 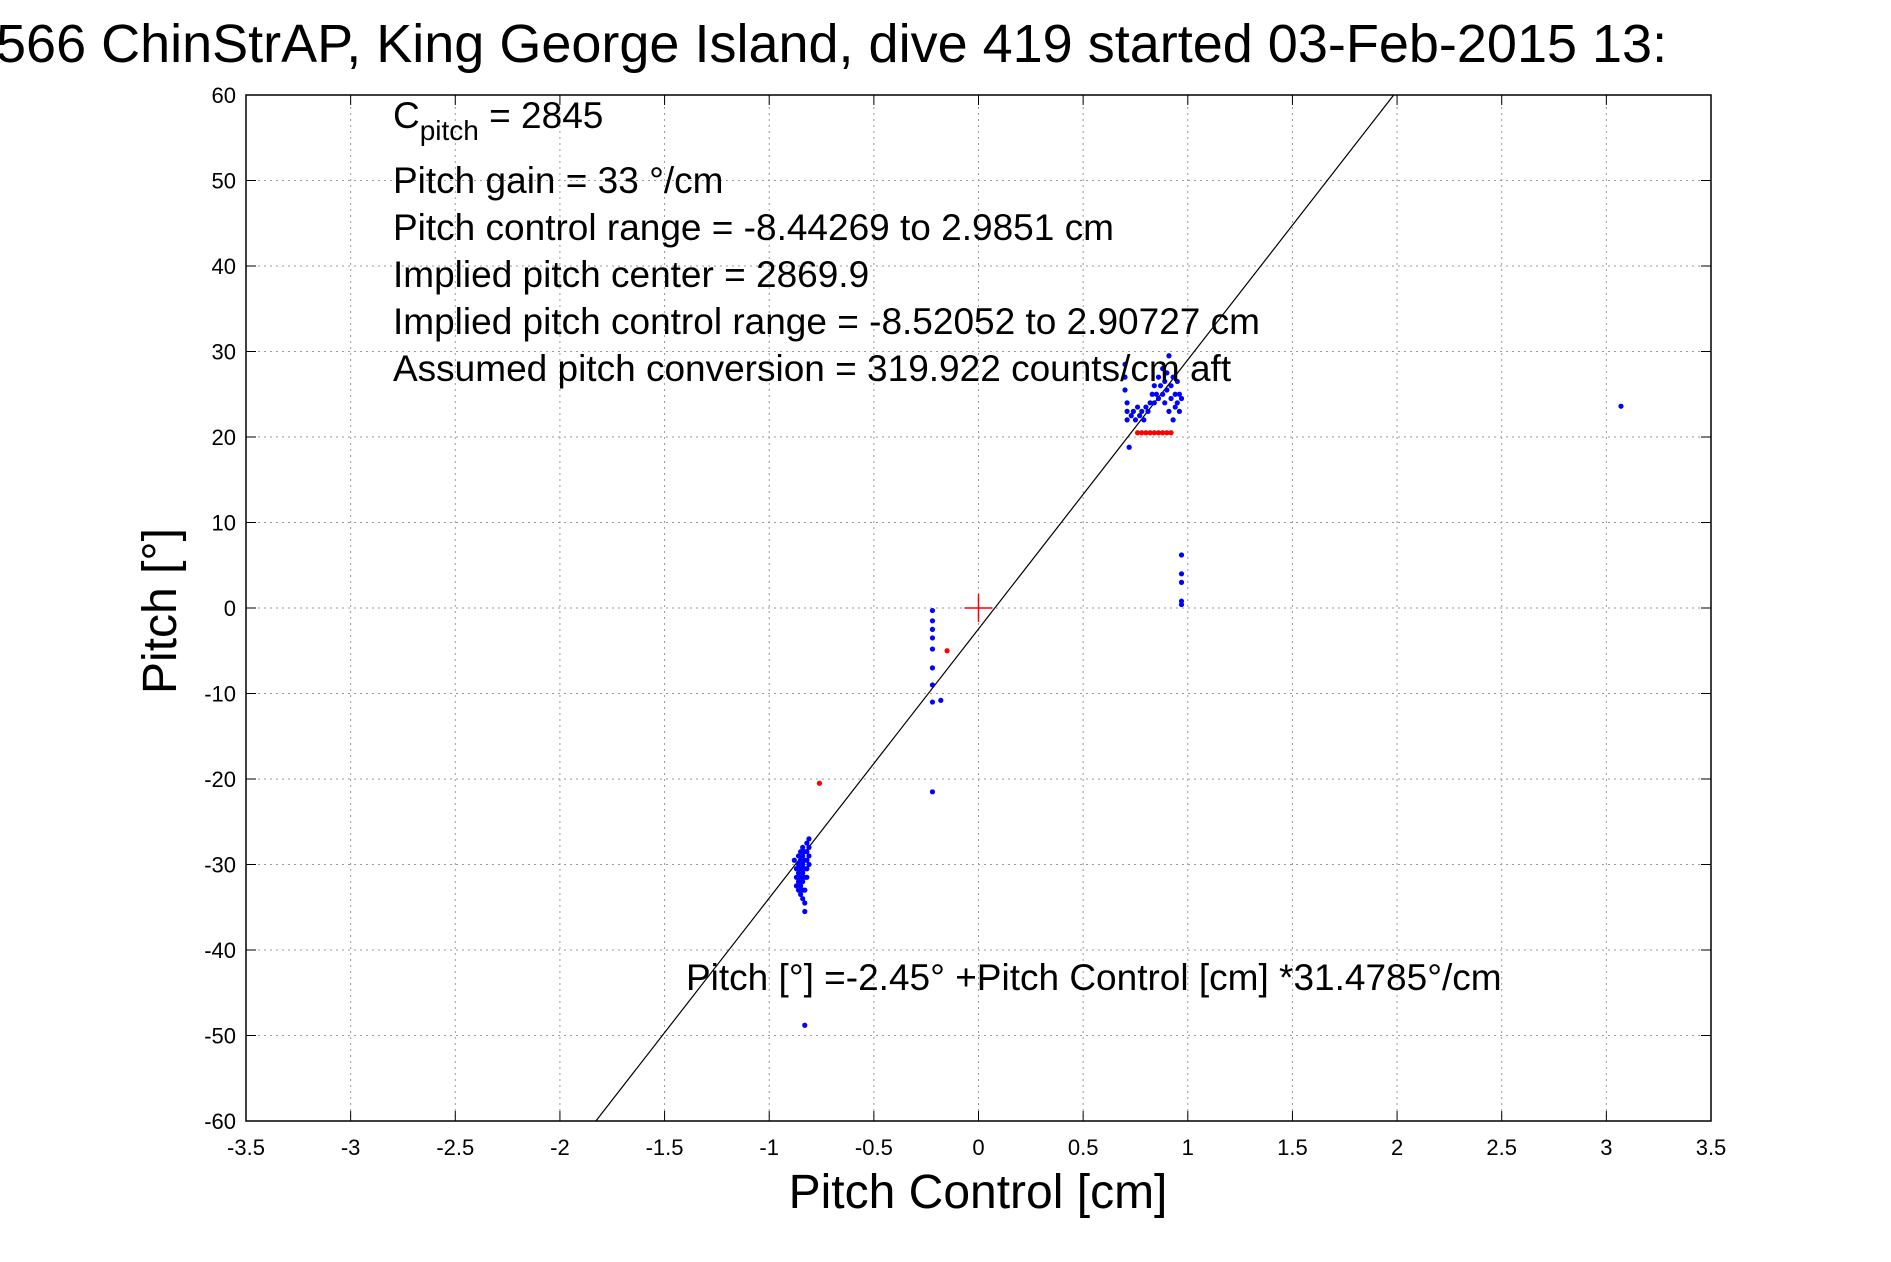 I want to click on implied-center-annotation: Implied pitch center = 2869.9, so click(x=631, y=274).